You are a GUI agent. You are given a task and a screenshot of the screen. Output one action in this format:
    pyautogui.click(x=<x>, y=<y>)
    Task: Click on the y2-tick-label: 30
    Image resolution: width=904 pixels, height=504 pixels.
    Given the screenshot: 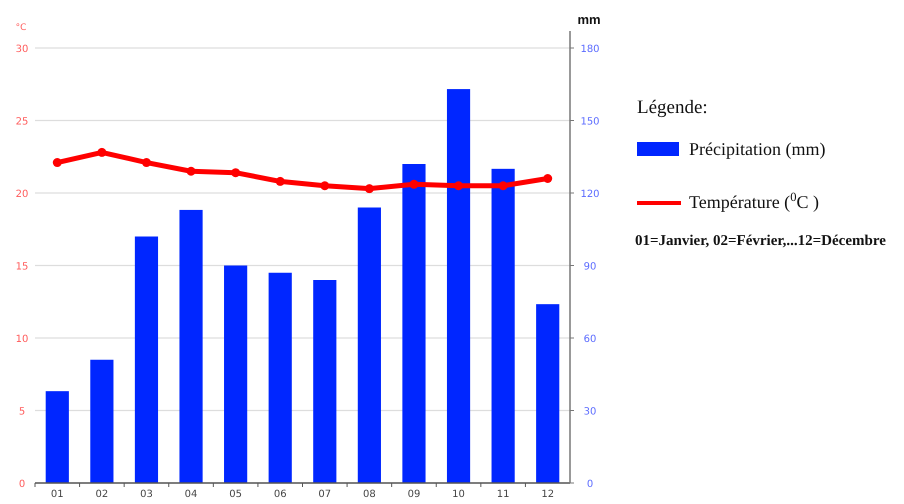 What is the action you would take?
    pyautogui.click(x=590, y=412)
    